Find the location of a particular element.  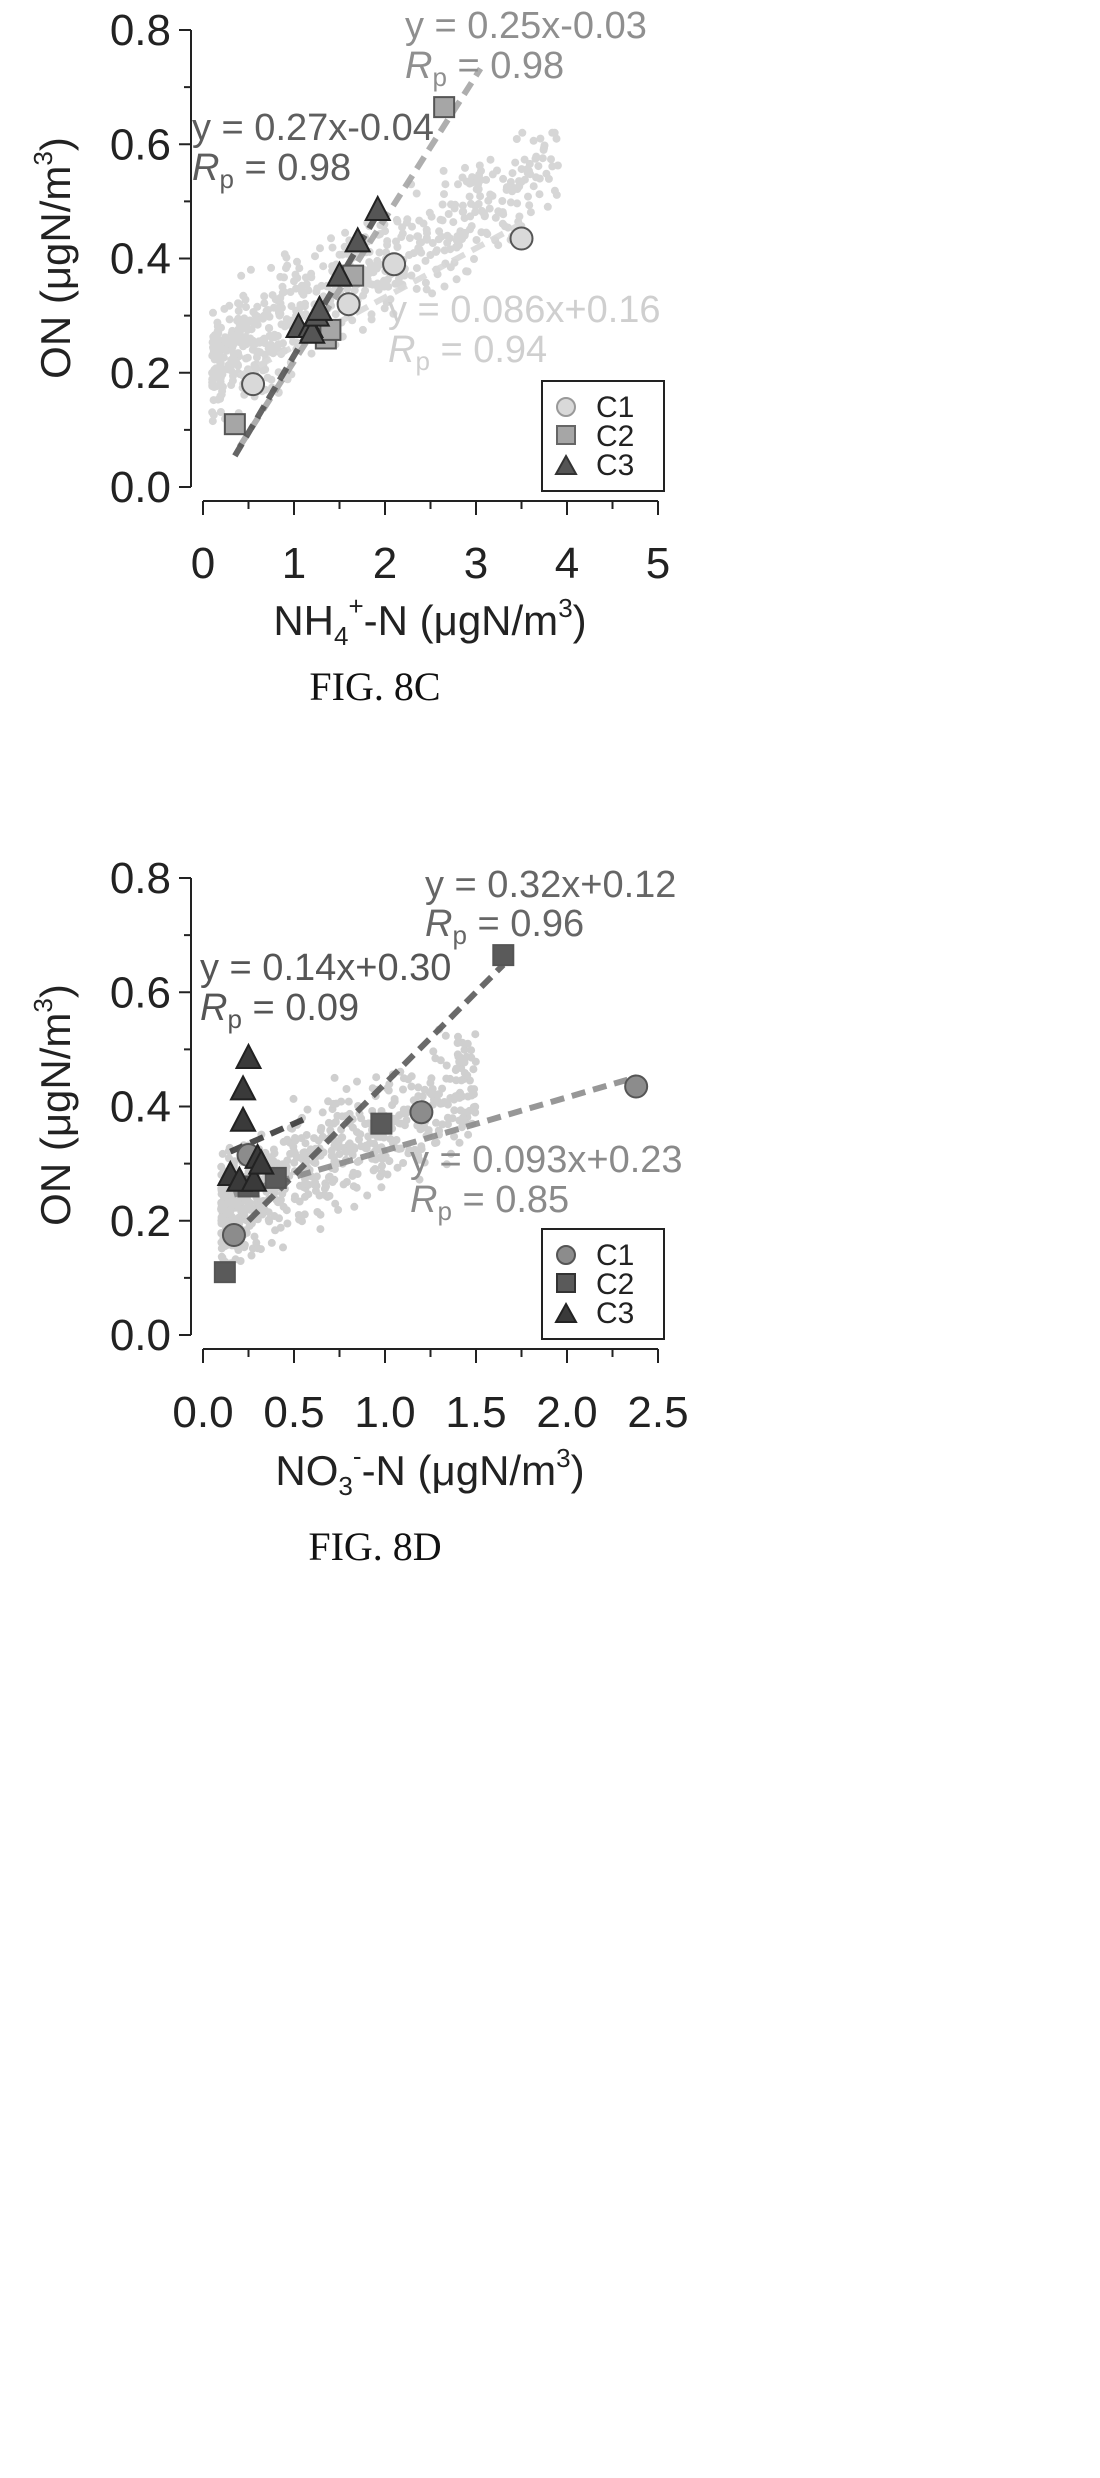

fit-r-c2: Rp = 0.98 is located at coordinates (484, 68).